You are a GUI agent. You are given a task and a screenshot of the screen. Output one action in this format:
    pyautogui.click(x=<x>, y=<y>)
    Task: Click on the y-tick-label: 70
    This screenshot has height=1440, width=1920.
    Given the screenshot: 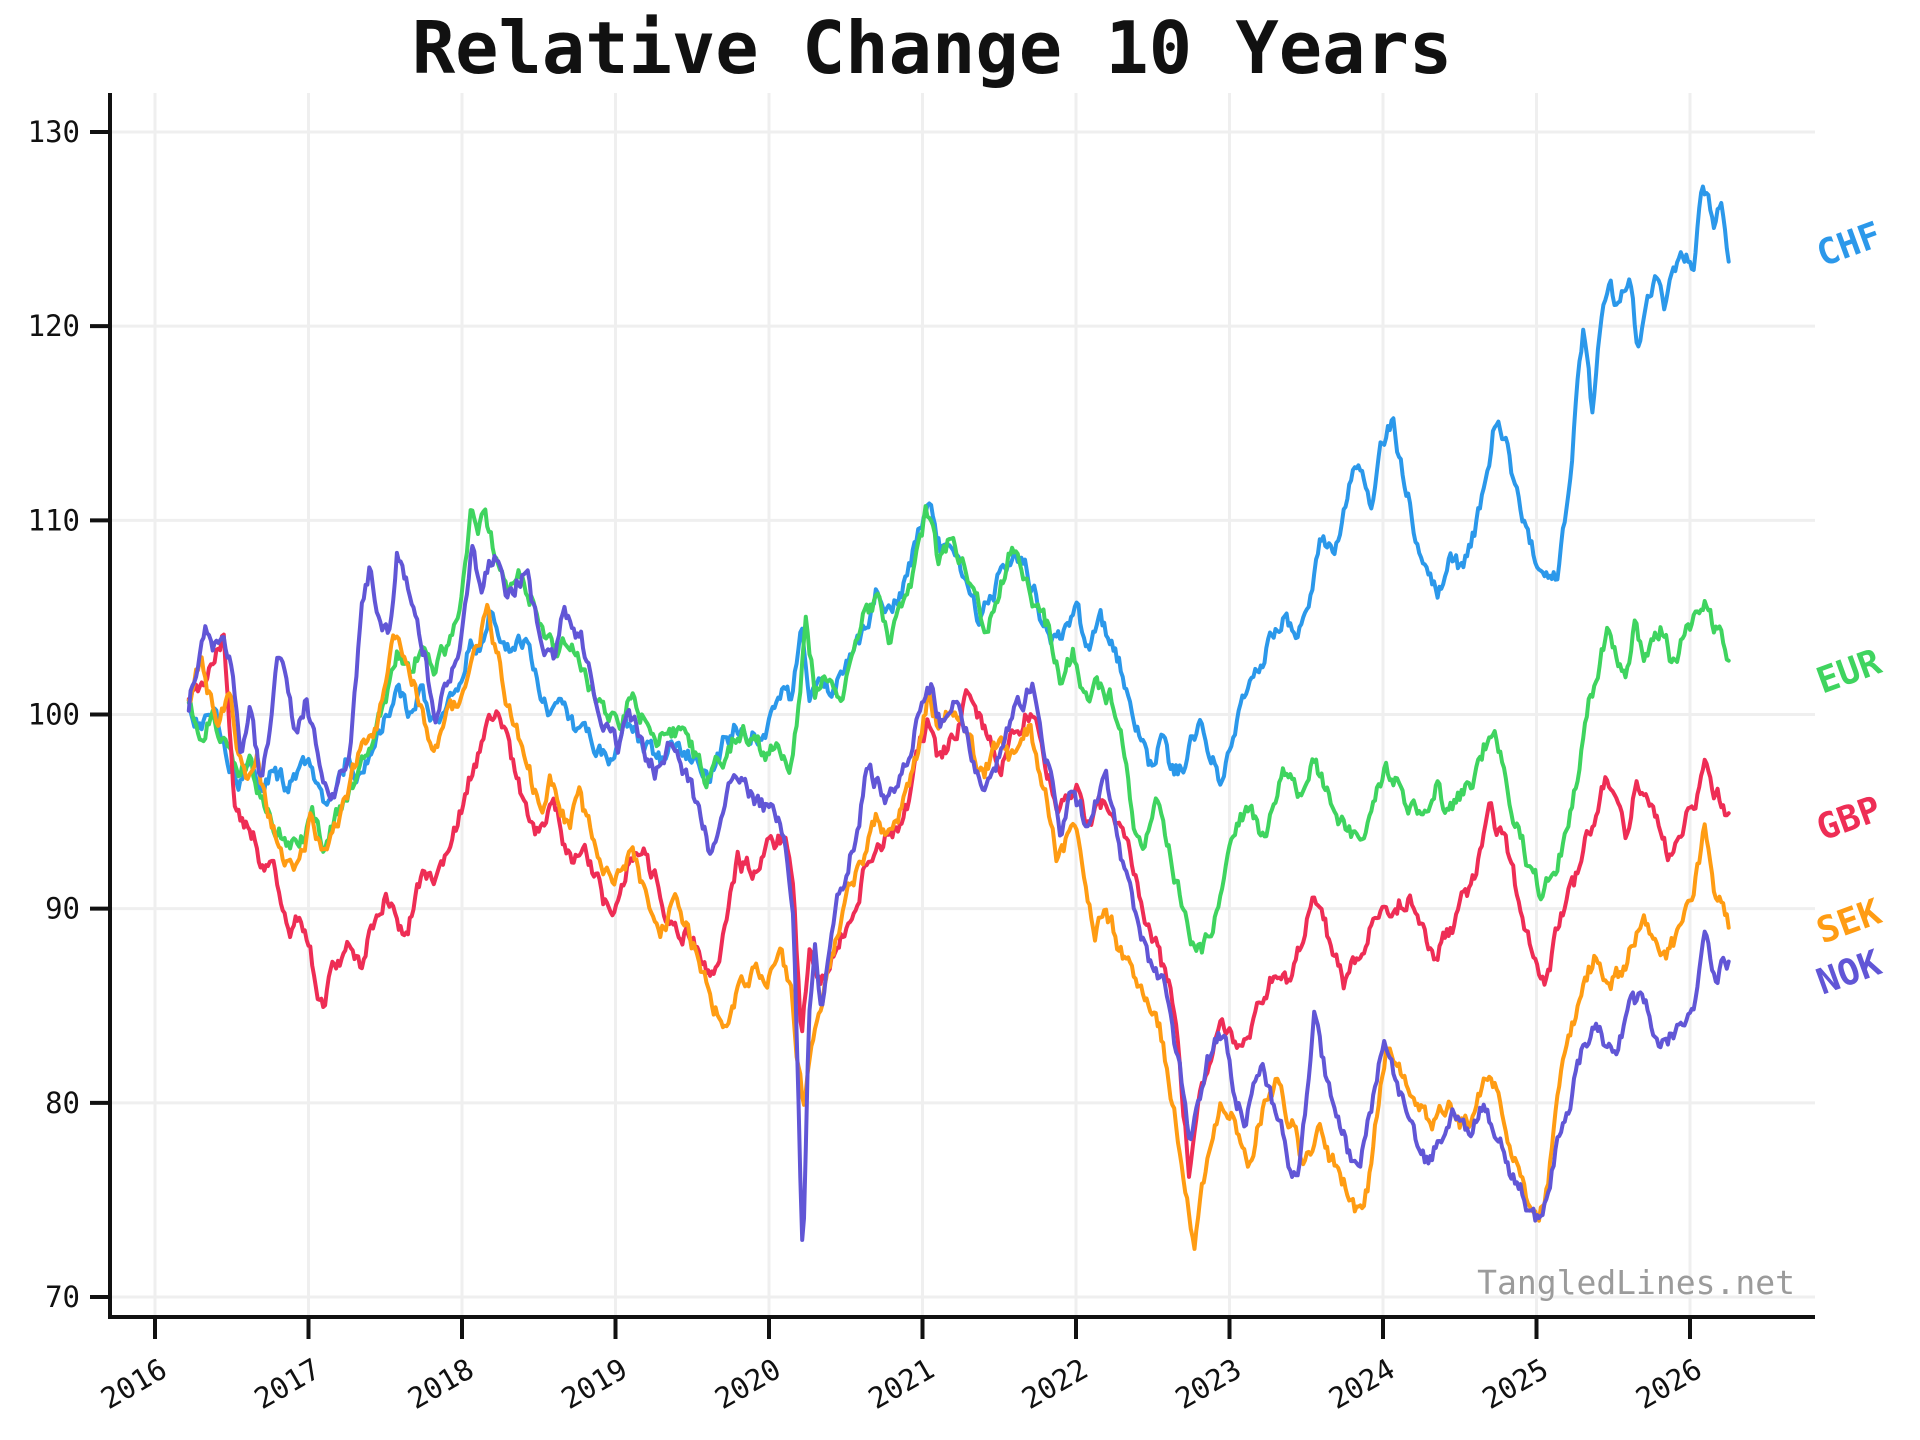 What is the action you would take?
    pyautogui.click(x=62, y=1297)
    